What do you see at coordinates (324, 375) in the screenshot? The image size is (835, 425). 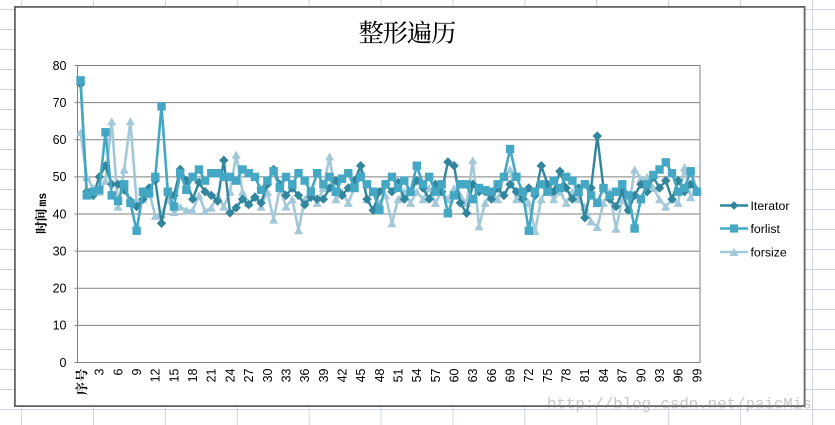 I see `svg-text: 39` at bounding box center [324, 375].